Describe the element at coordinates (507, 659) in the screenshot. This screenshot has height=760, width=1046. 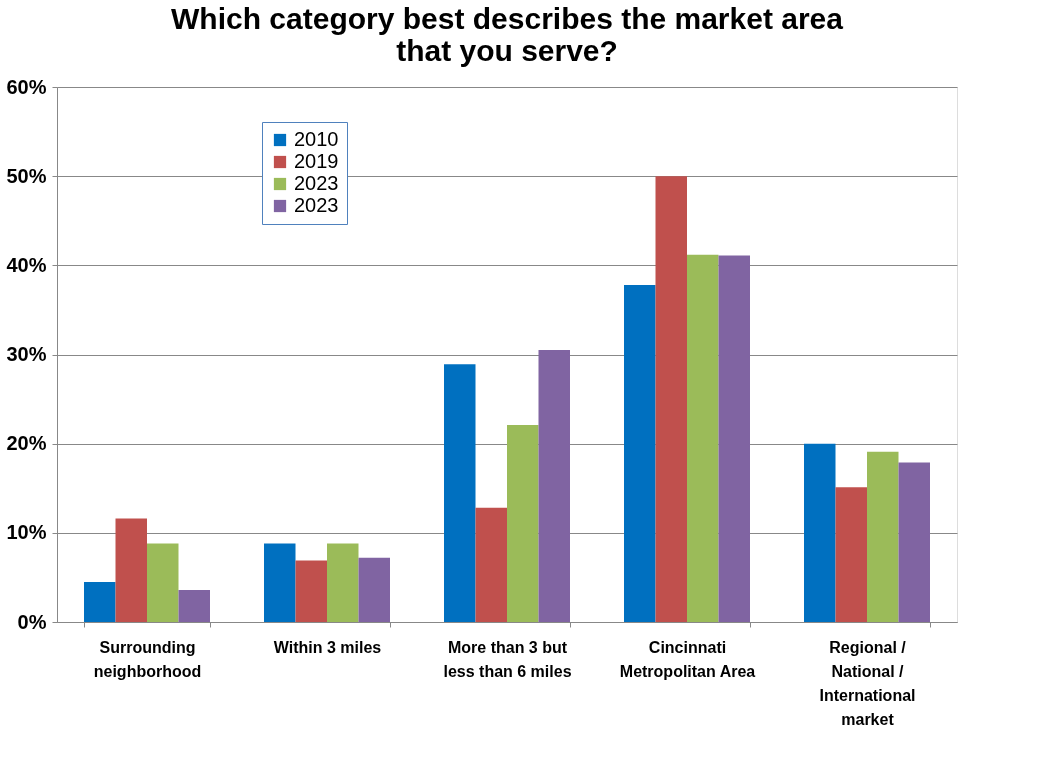
I see `x-tick-label: More than 3 but less than 6 miles` at that location.